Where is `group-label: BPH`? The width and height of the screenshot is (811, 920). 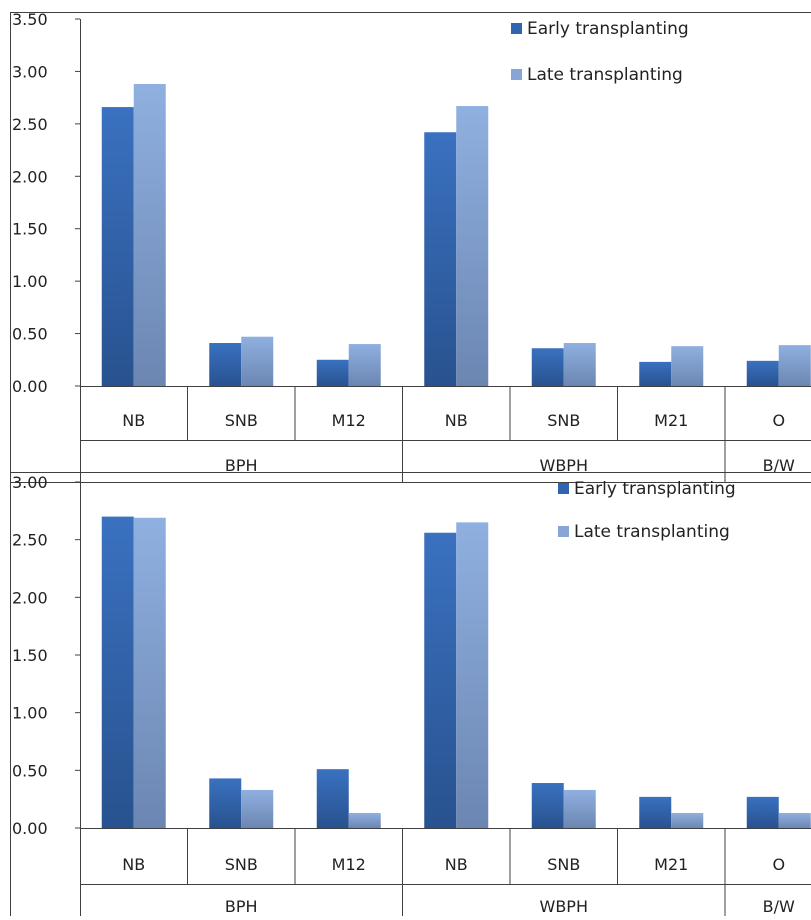 group-label: BPH is located at coordinates (241, 906).